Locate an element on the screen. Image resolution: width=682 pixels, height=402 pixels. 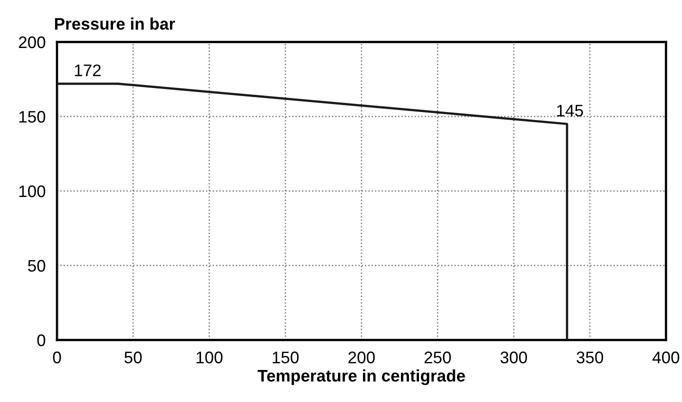
y-tick-label: 50 is located at coordinates (37, 266).